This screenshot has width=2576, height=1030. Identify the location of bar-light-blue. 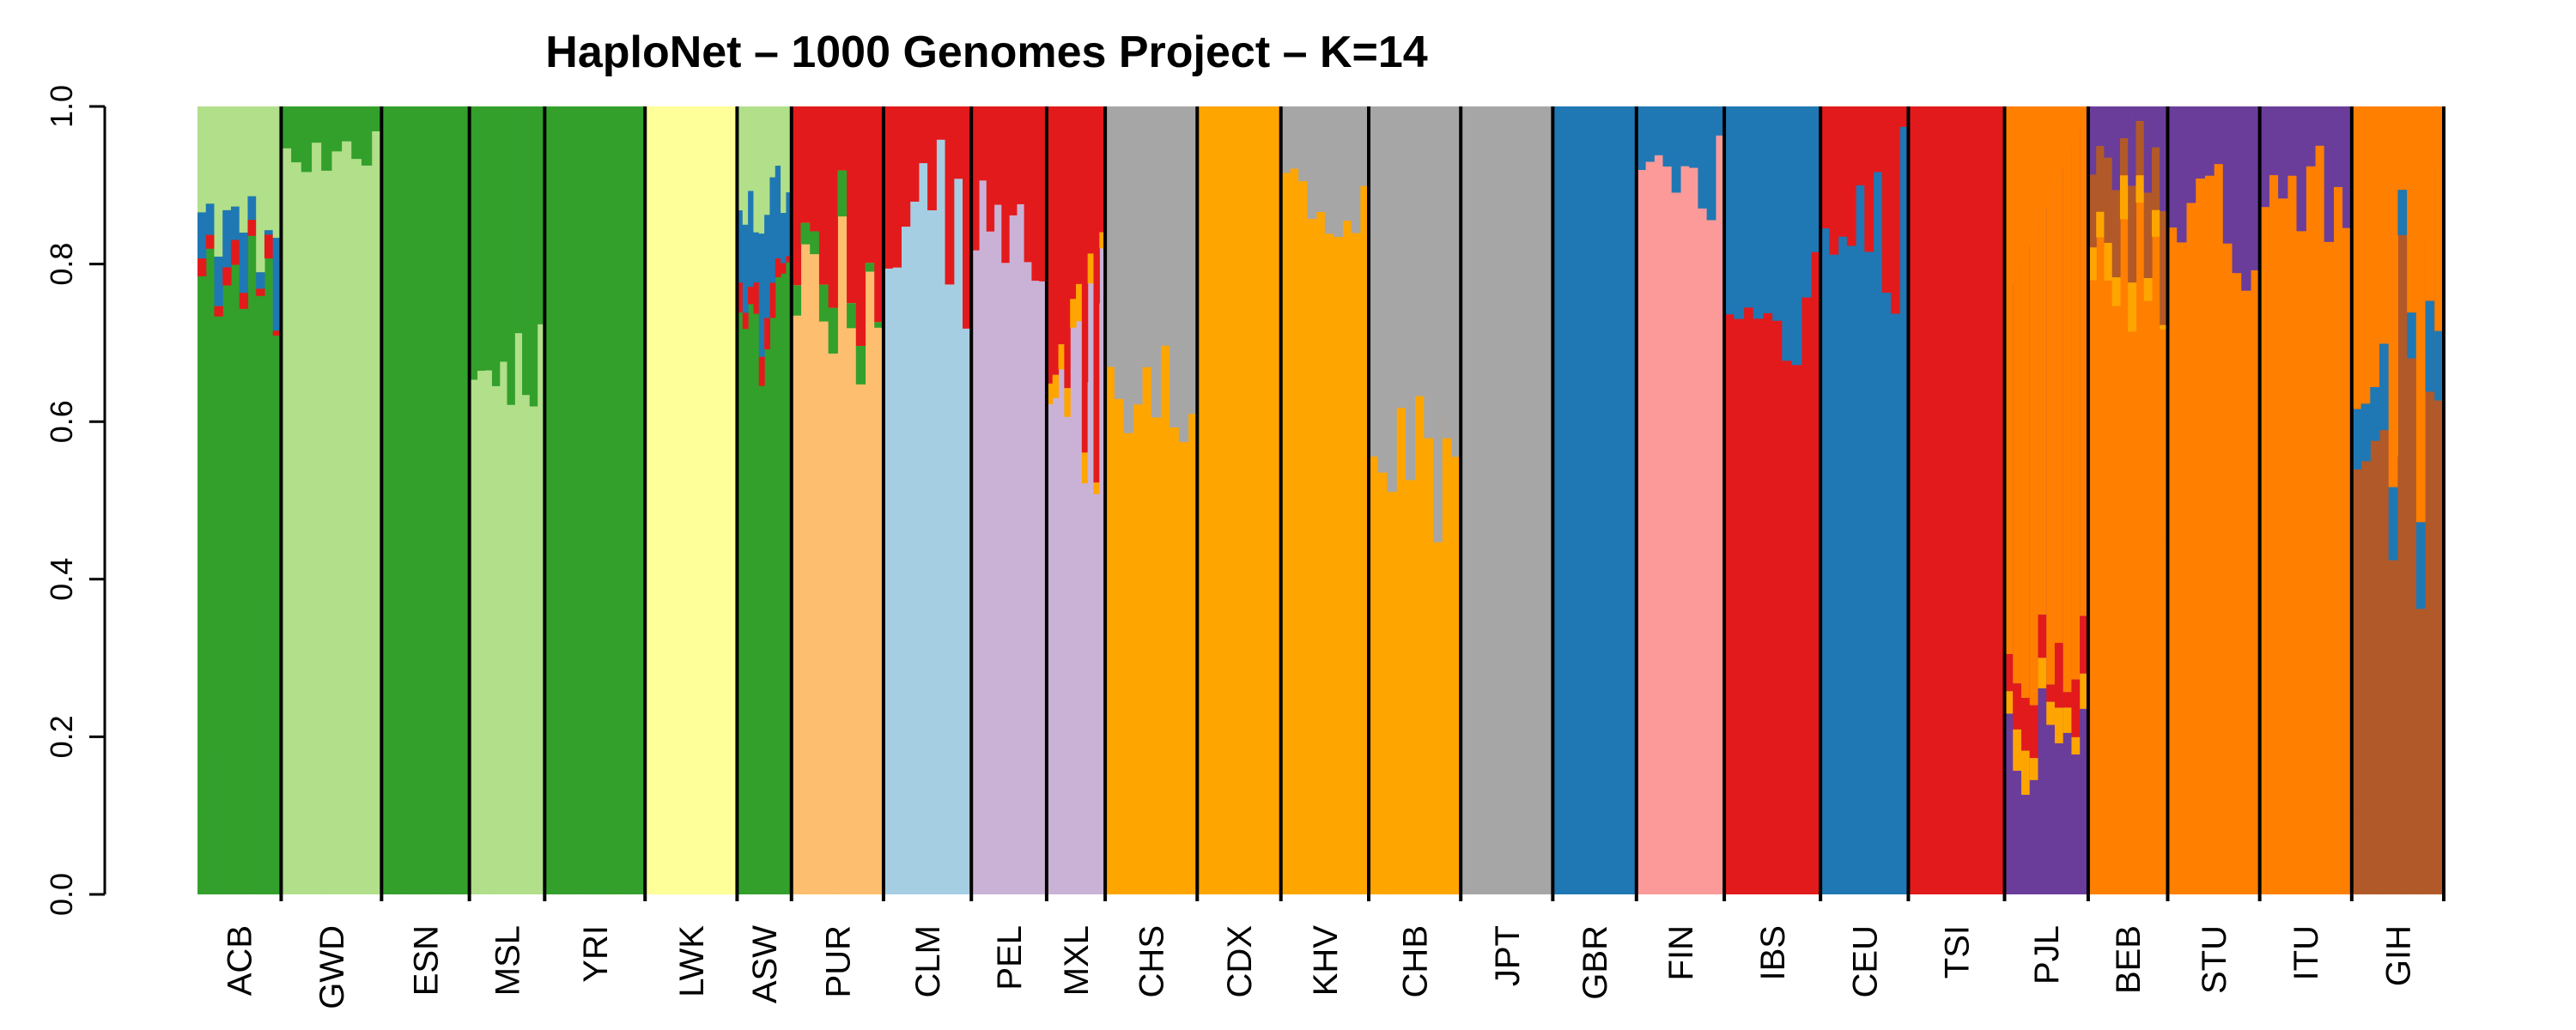
(914, 782).